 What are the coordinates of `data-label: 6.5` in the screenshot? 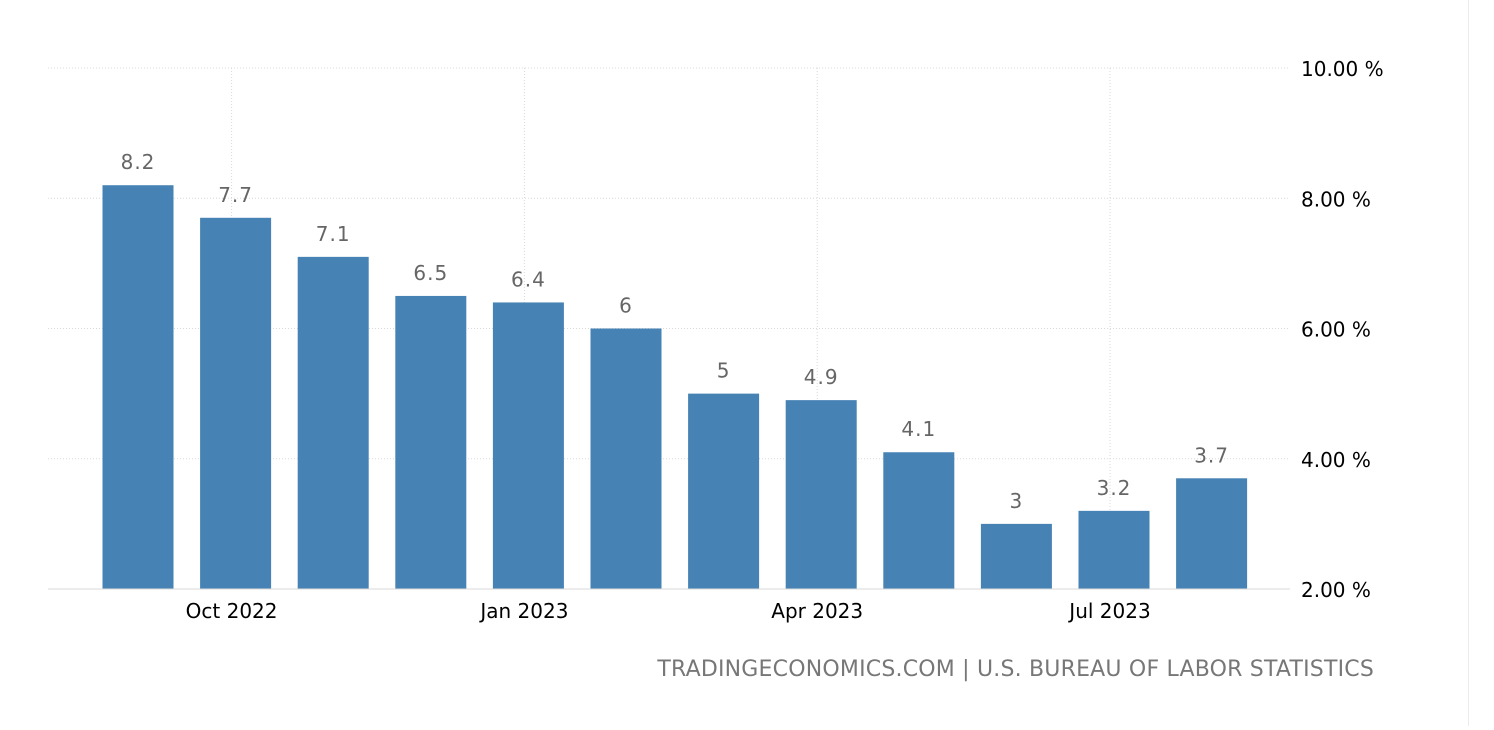 It's located at (430, 273).